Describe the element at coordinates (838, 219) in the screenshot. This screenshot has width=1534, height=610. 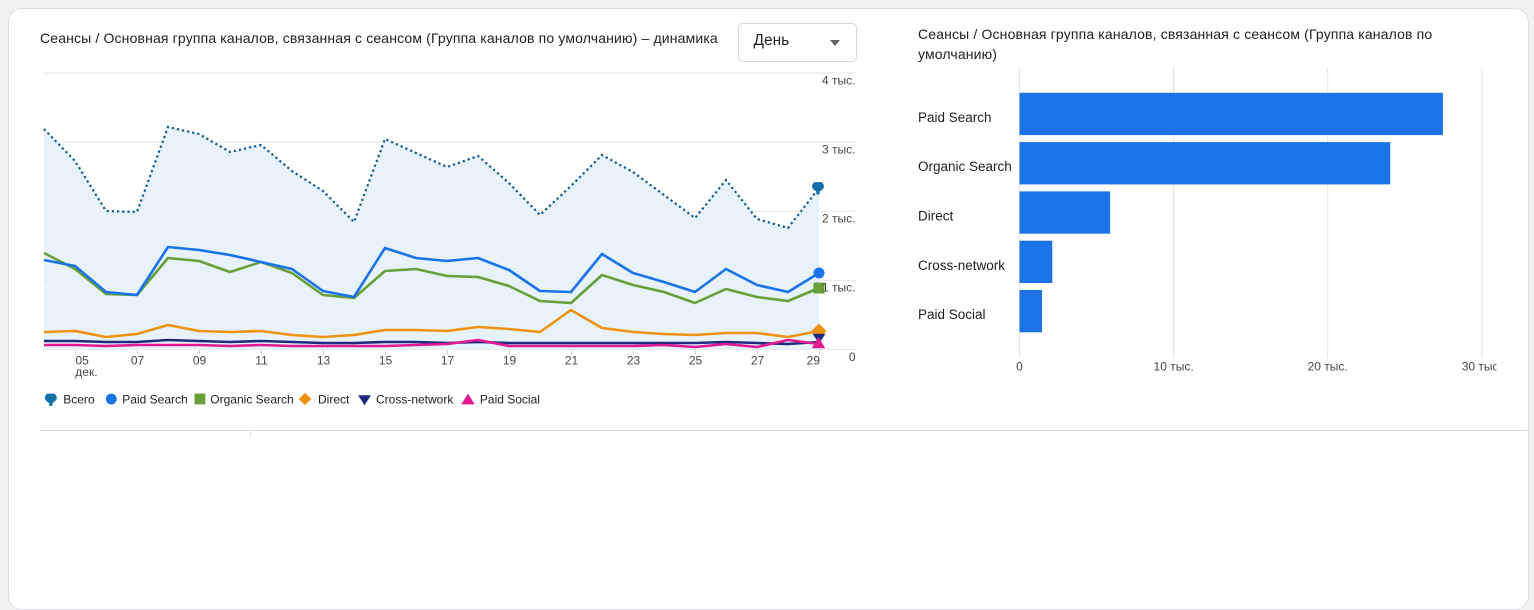
I see `svg-text: 2 тыс.` at that location.